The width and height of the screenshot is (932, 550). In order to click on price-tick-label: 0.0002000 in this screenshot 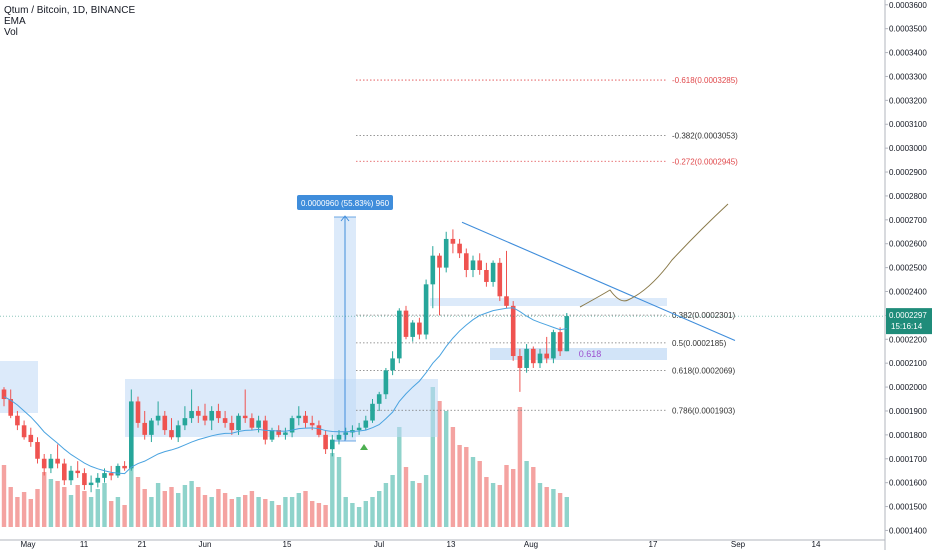, I will do `click(908, 387)`.